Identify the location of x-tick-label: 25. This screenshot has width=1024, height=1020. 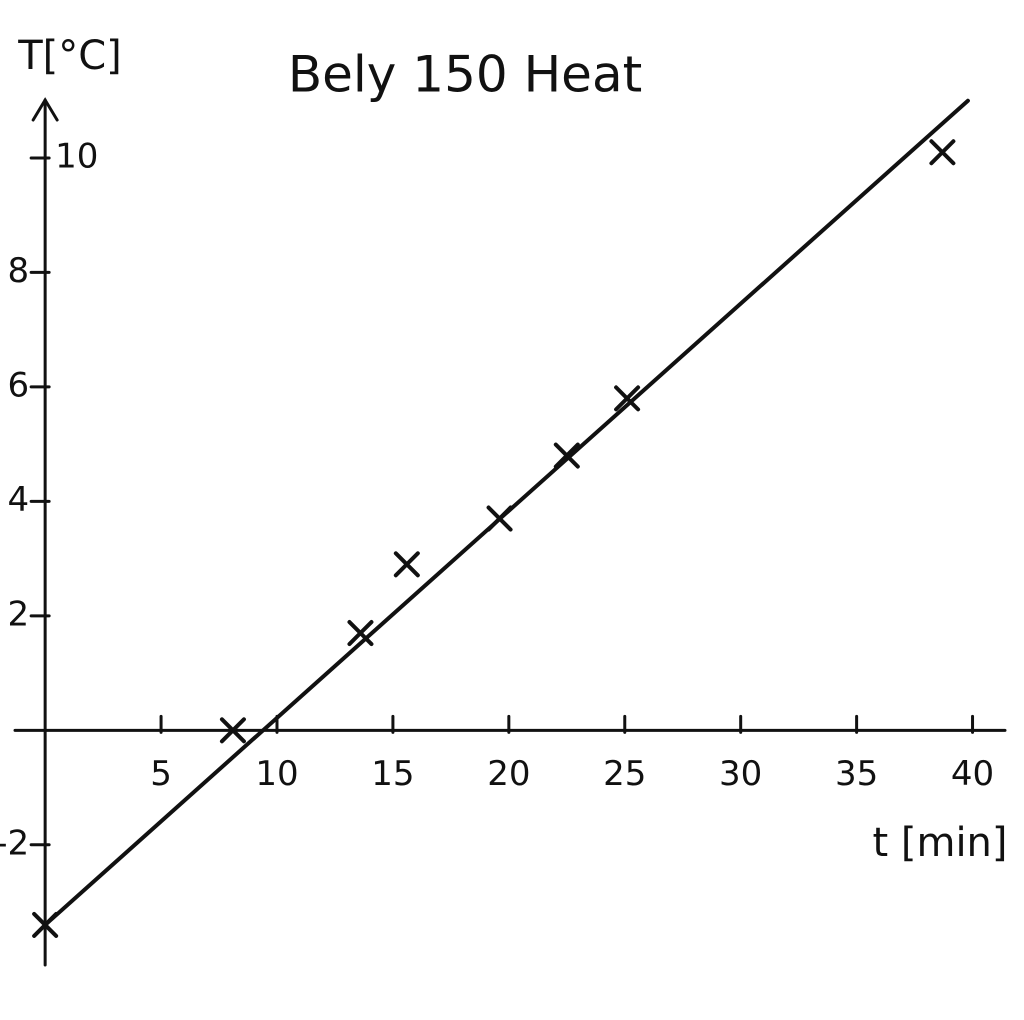
(624, 774).